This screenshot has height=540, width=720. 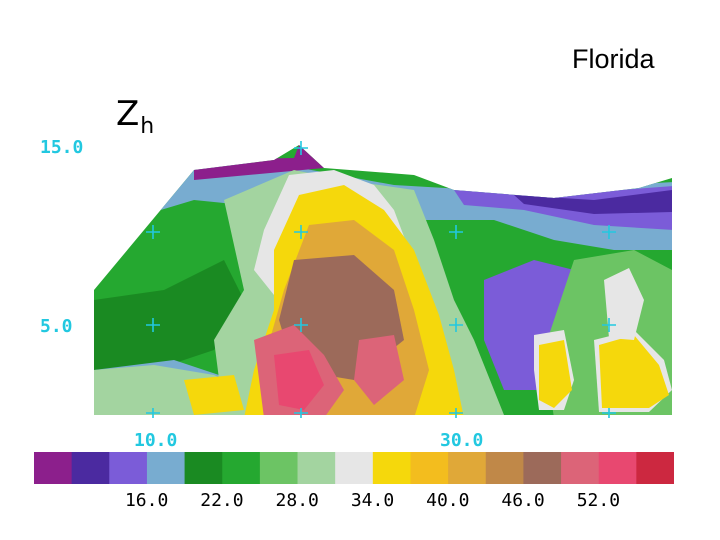 What do you see at coordinates (56, 326) in the screenshot?
I see `y-tick-label: 5.0` at bounding box center [56, 326].